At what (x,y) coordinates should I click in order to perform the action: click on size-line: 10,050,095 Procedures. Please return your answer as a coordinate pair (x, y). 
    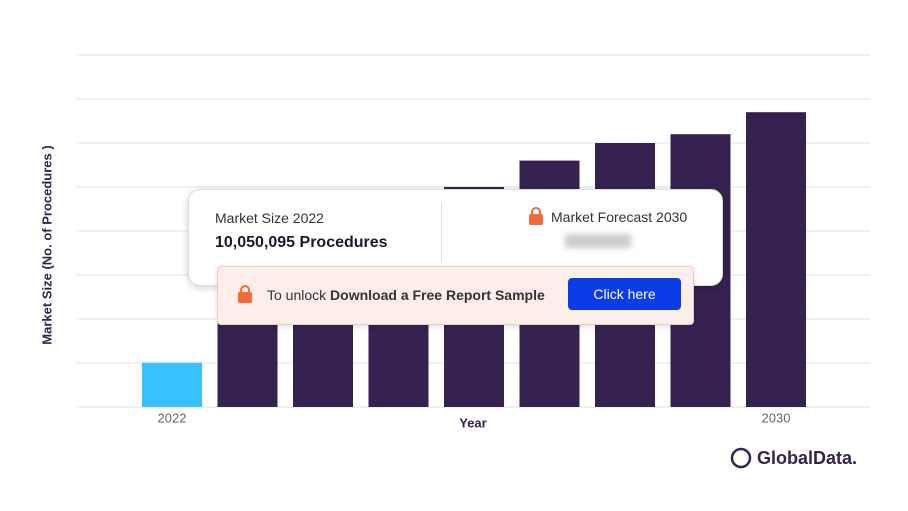
    Looking at the image, I should click on (301, 243).